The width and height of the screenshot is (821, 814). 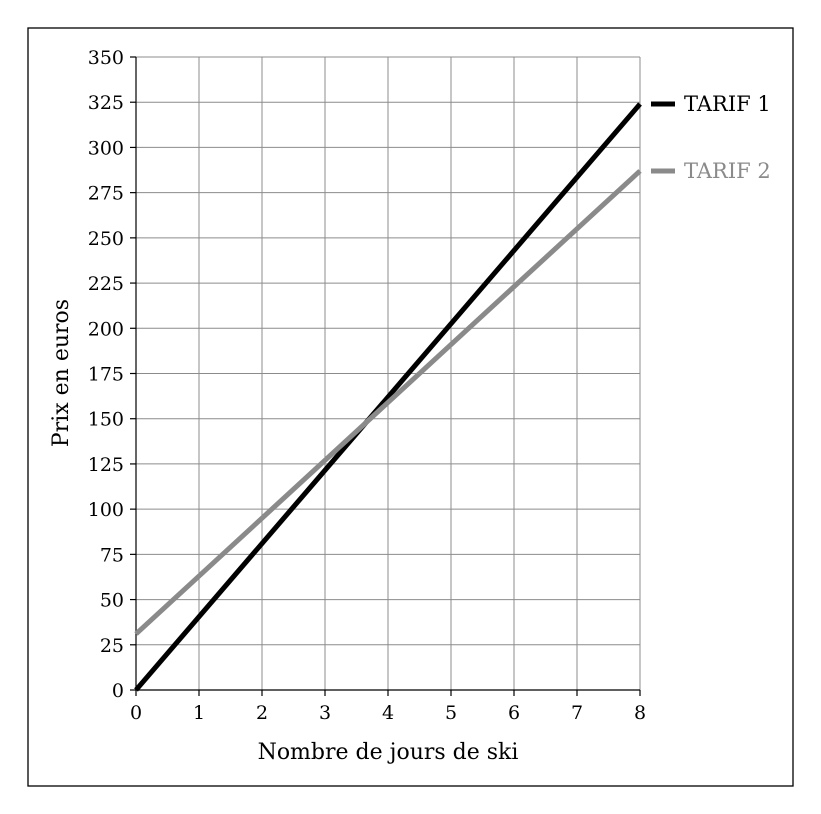 I want to click on legend: TARIF 1 TARIF 2, so click(x=711, y=137).